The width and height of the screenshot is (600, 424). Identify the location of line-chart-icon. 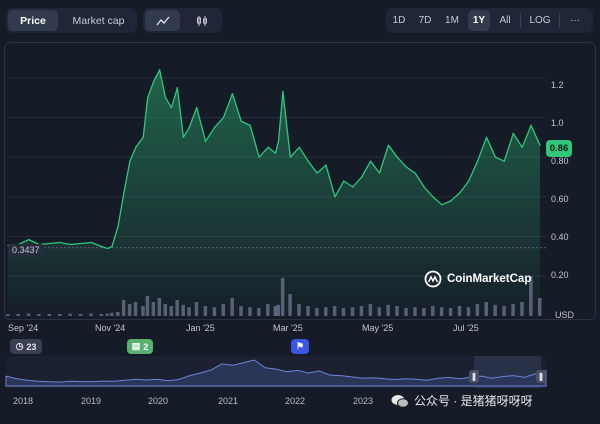
(162, 20).